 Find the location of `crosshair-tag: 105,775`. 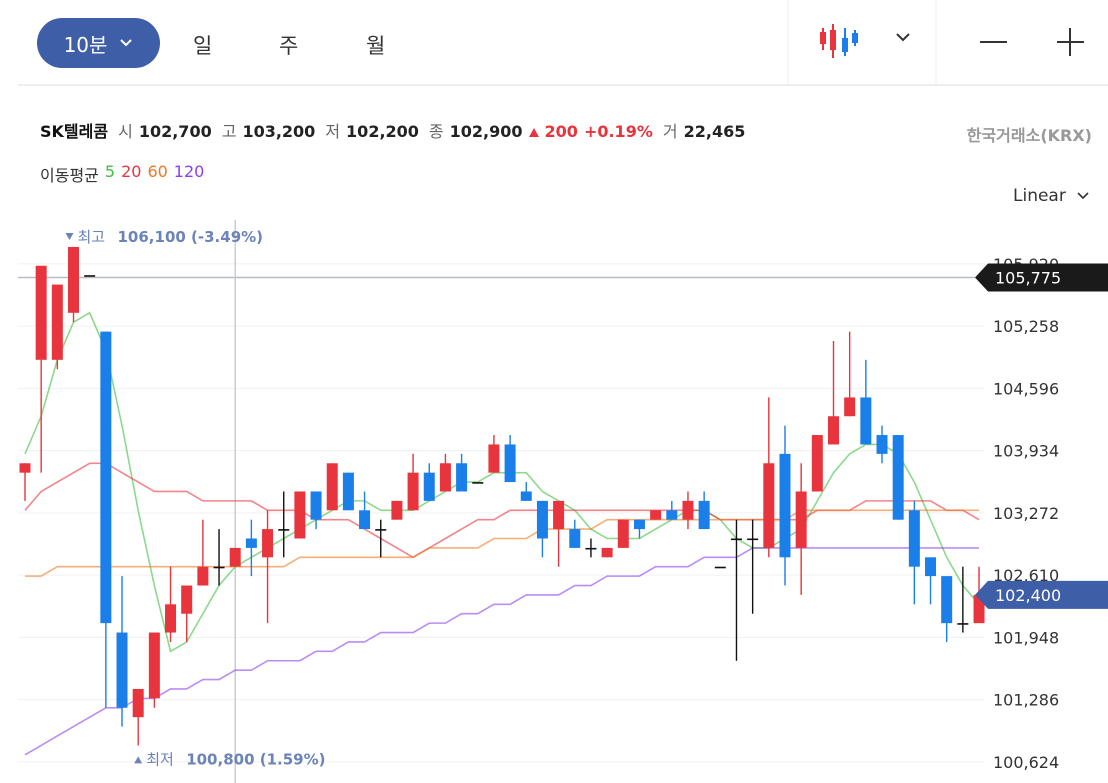

crosshair-tag: 105,775 is located at coordinates (1028, 278).